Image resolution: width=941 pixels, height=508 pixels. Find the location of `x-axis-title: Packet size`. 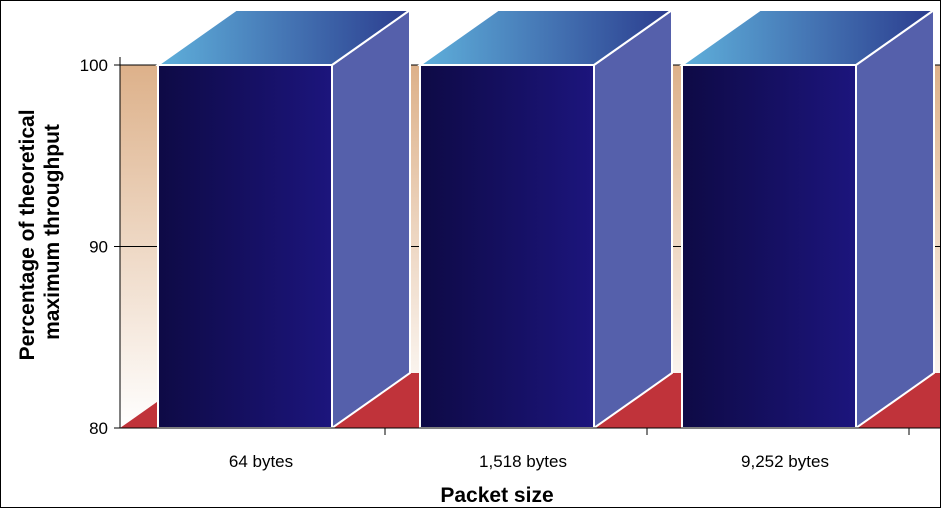

x-axis-title: Packet size is located at coordinates (496, 495).